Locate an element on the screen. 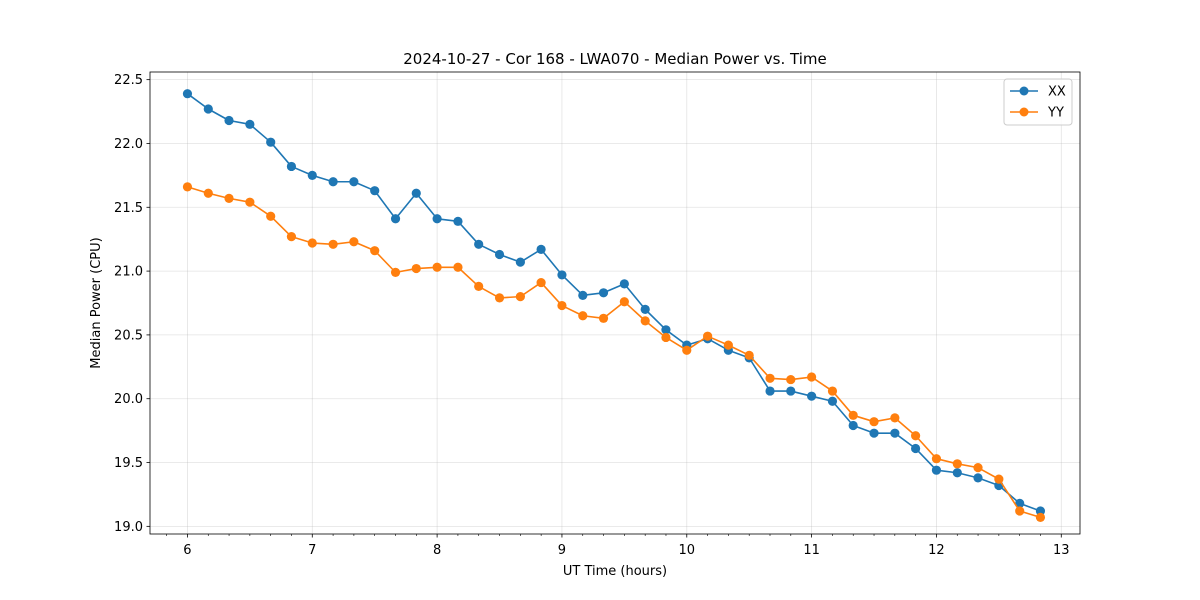  y-tick-label: 20.5 is located at coordinates (128, 335).